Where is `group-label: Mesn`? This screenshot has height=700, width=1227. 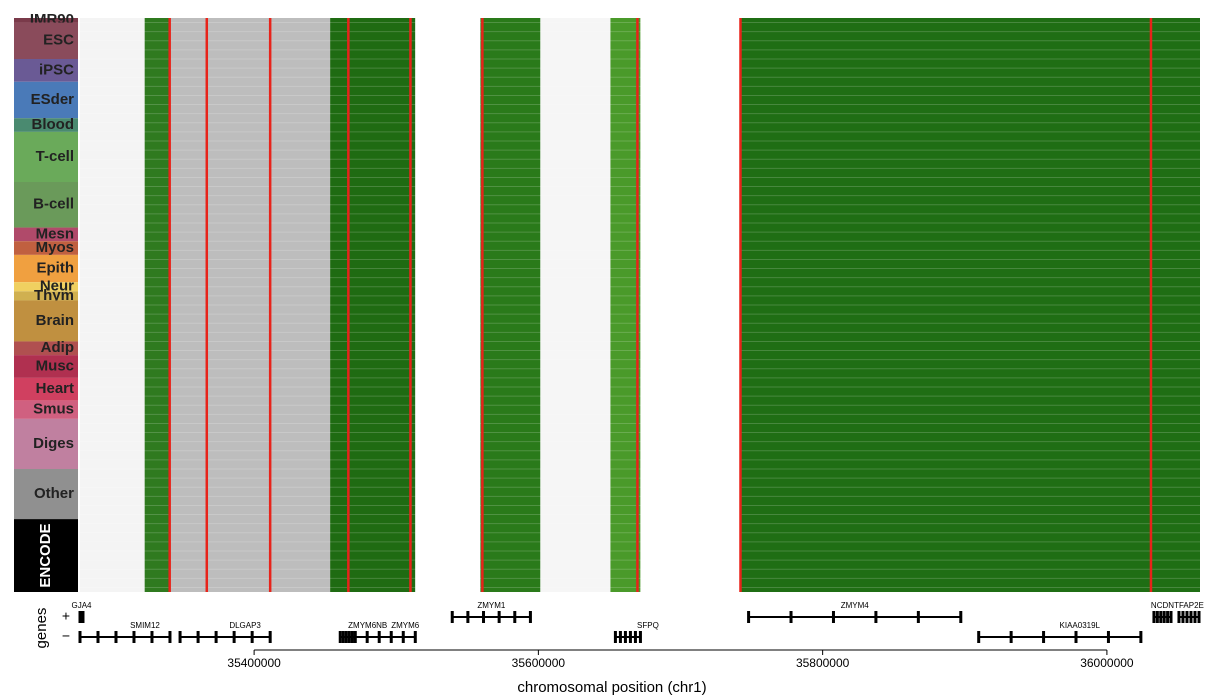
group-label: Mesn is located at coordinates (55, 233).